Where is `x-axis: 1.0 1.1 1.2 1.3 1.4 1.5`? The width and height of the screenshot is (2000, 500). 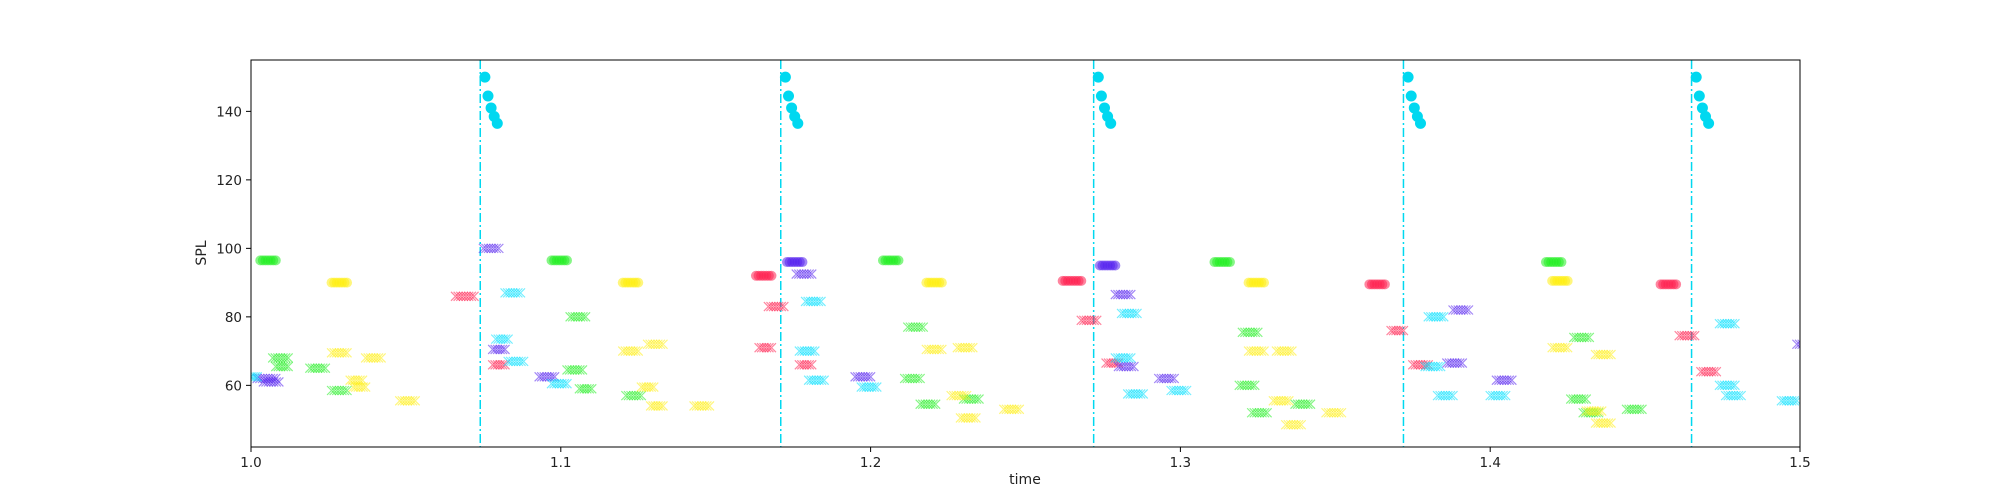
x-axis: 1.0 1.1 1.2 1.3 1.4 1.5 is located at coordinates (1025, 459).